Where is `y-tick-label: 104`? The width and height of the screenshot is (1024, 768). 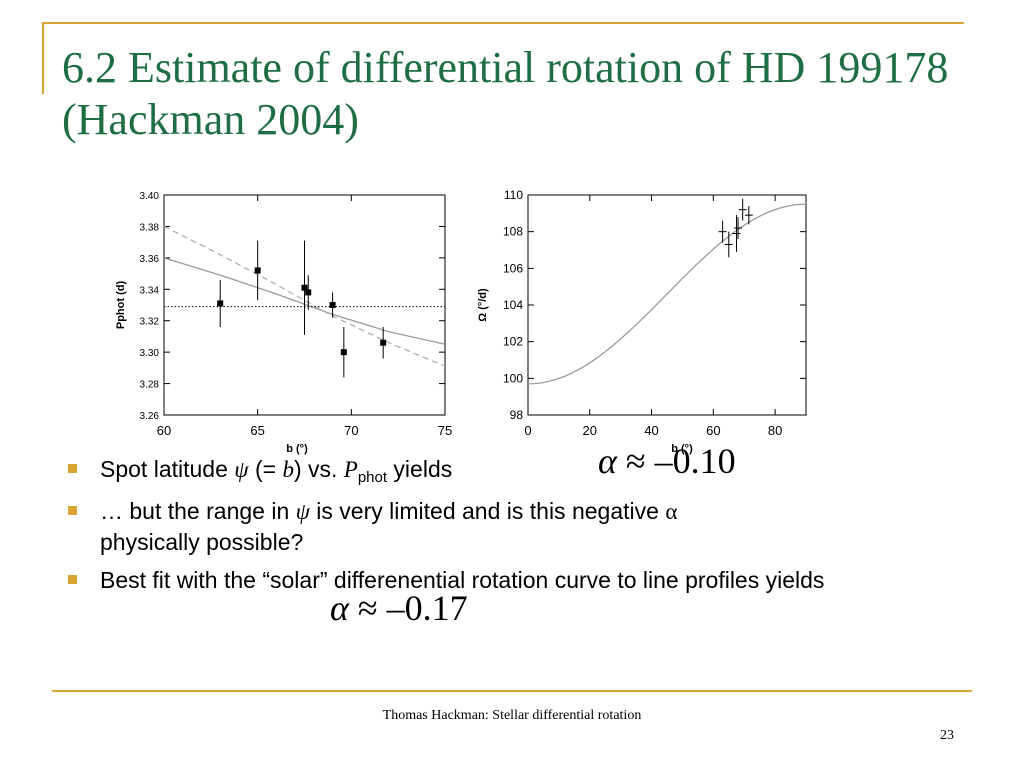 y-tick-label: 104 is located at coordinates (513, 305).